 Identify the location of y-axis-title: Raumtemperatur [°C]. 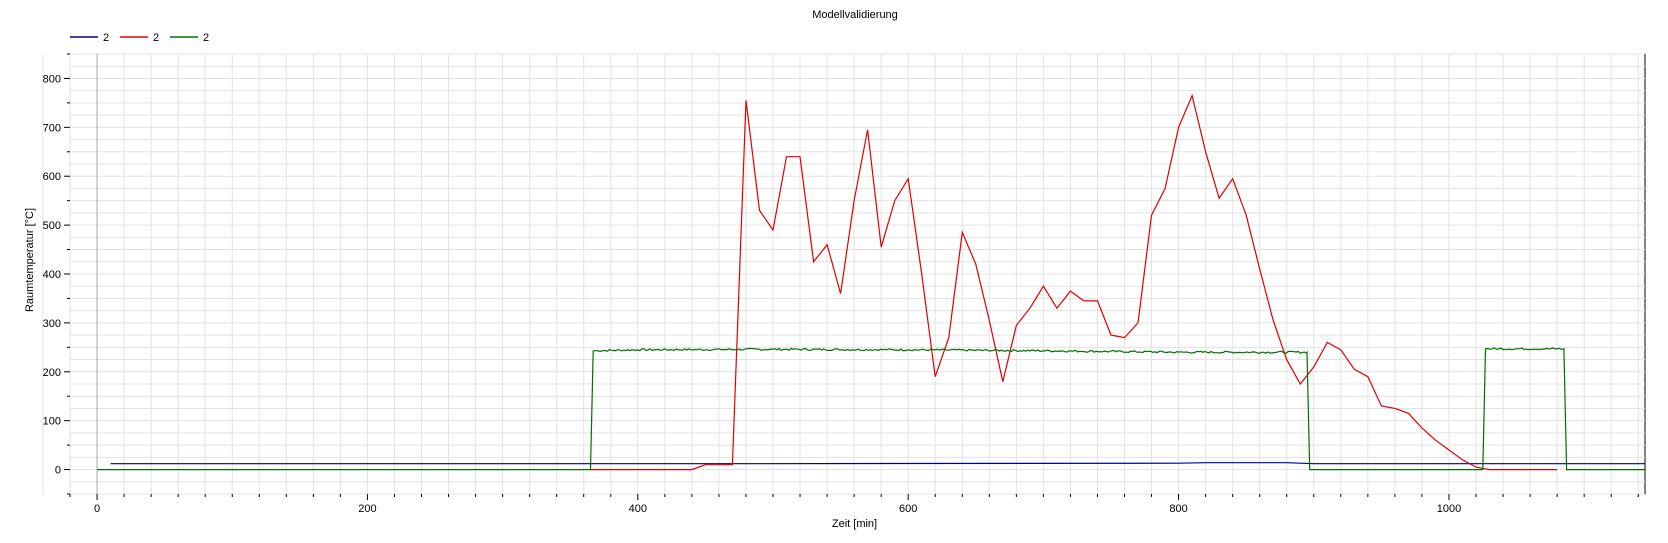
(30, 260).